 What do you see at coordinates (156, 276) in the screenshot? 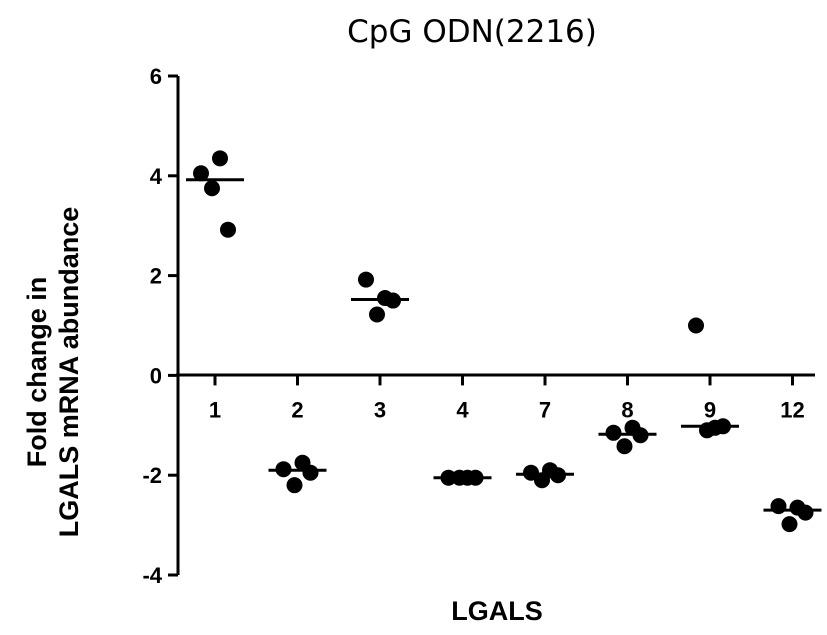
I see `y-tick-label: 2` at bounding box center [156, 276].